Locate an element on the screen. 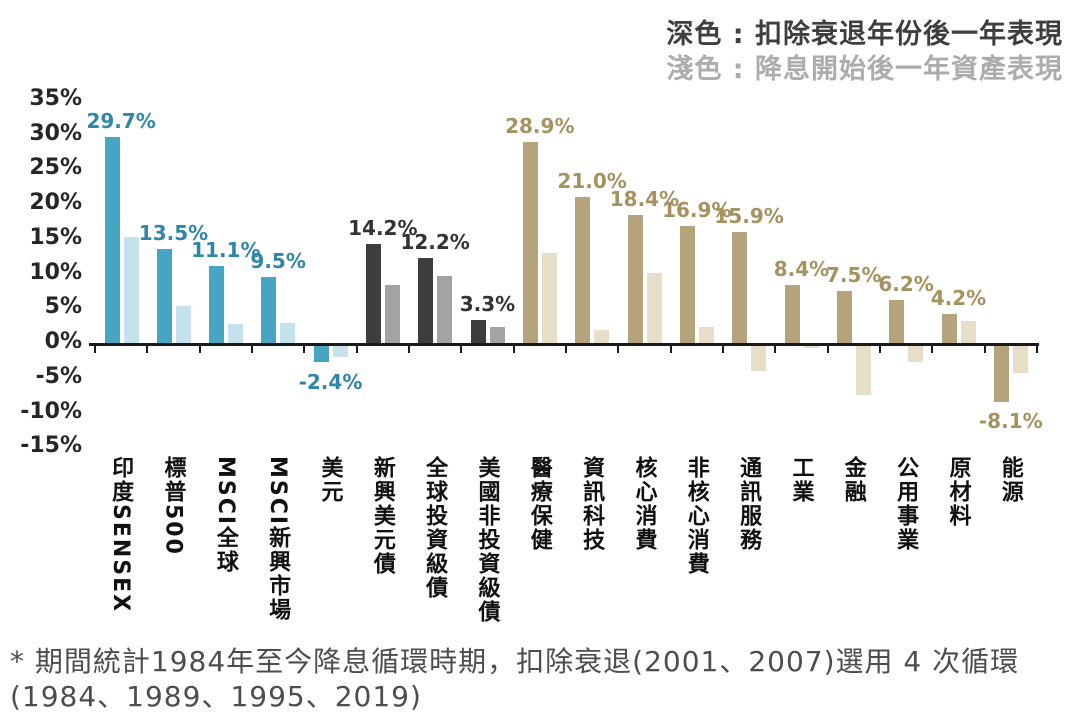 The height and width of the screenshot is (718, 1077). bar-value-label: 9.5% is located at coordinates (278, 260).